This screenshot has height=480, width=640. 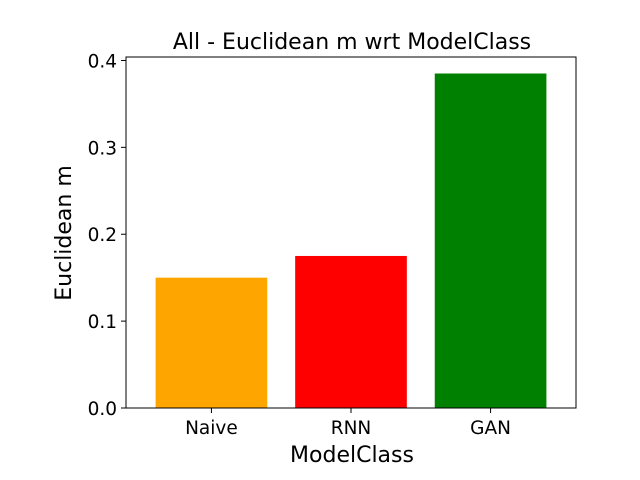 What do you see at coordinates (211, 342) in the screenshot?
I see `bar-naive` at bounding box center [211, 342].